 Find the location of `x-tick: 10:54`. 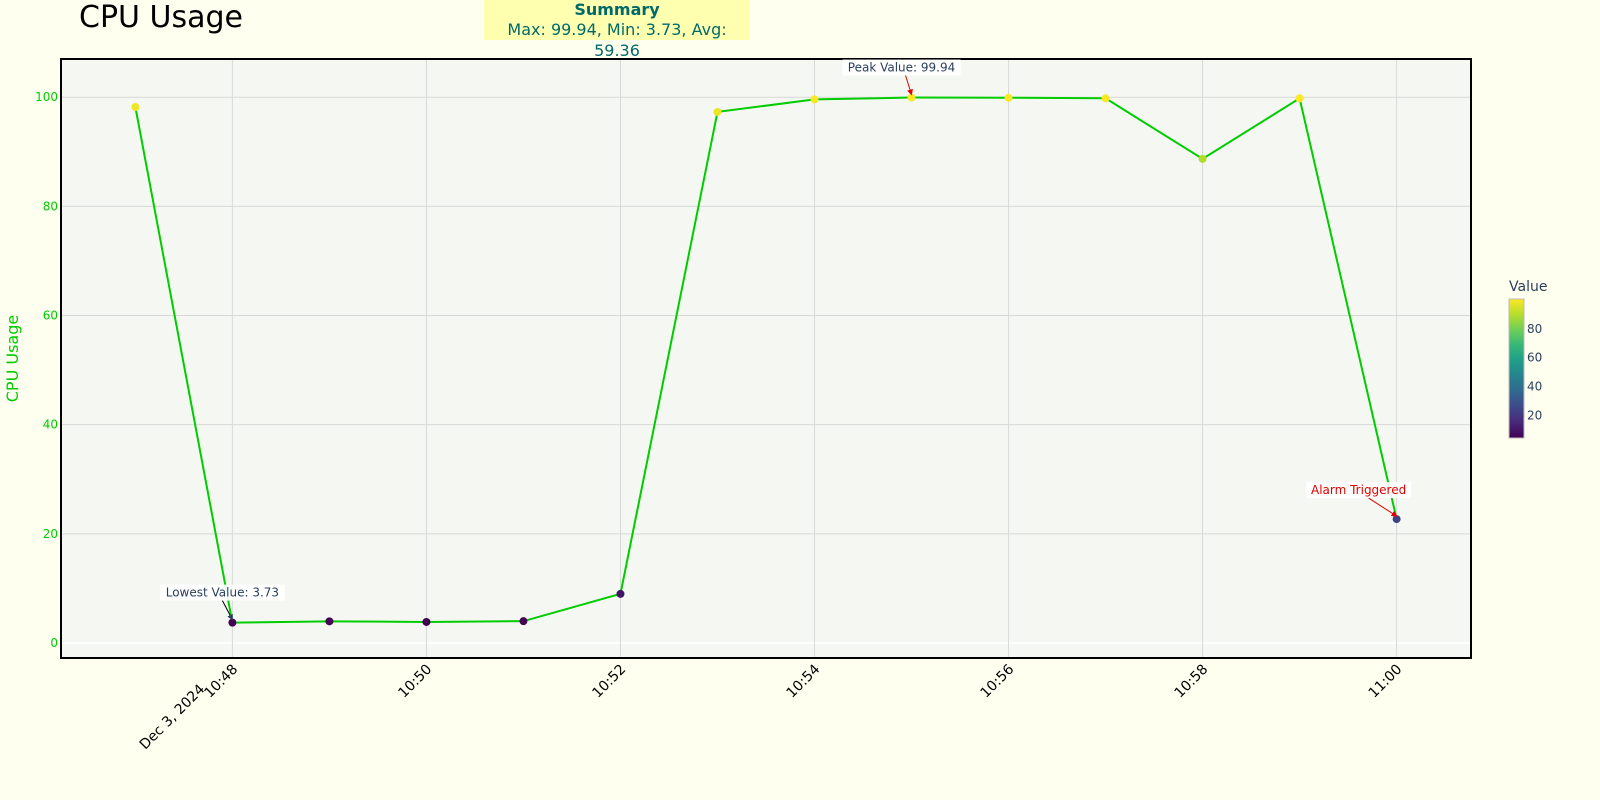

x-tick: 10:54 is located at coordinates (803, 681).